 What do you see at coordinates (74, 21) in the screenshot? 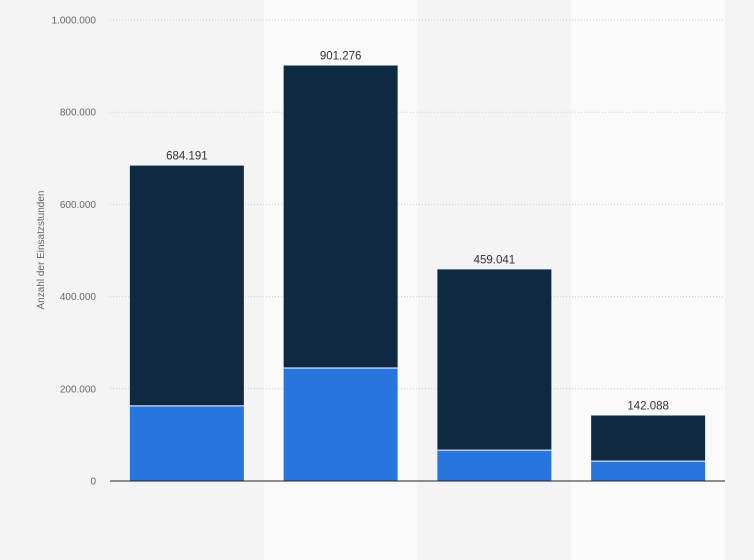
I see `y-tick-label: 1.000.000` at bounding box center [74, 21].